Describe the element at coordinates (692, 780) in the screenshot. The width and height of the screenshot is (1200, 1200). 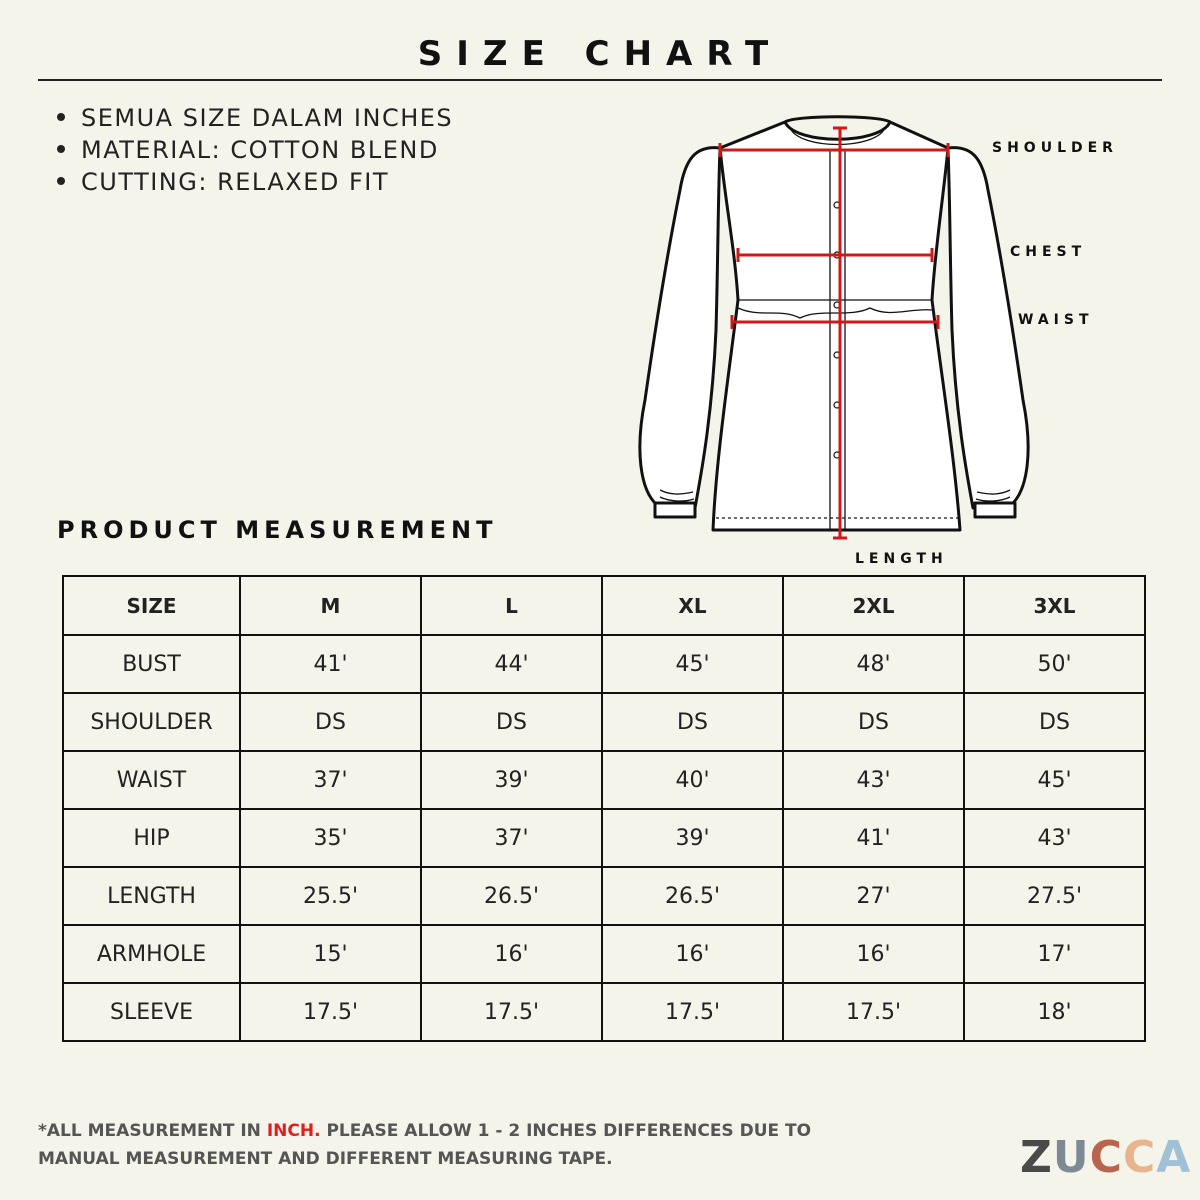
I see `cell: 40'` at that location.